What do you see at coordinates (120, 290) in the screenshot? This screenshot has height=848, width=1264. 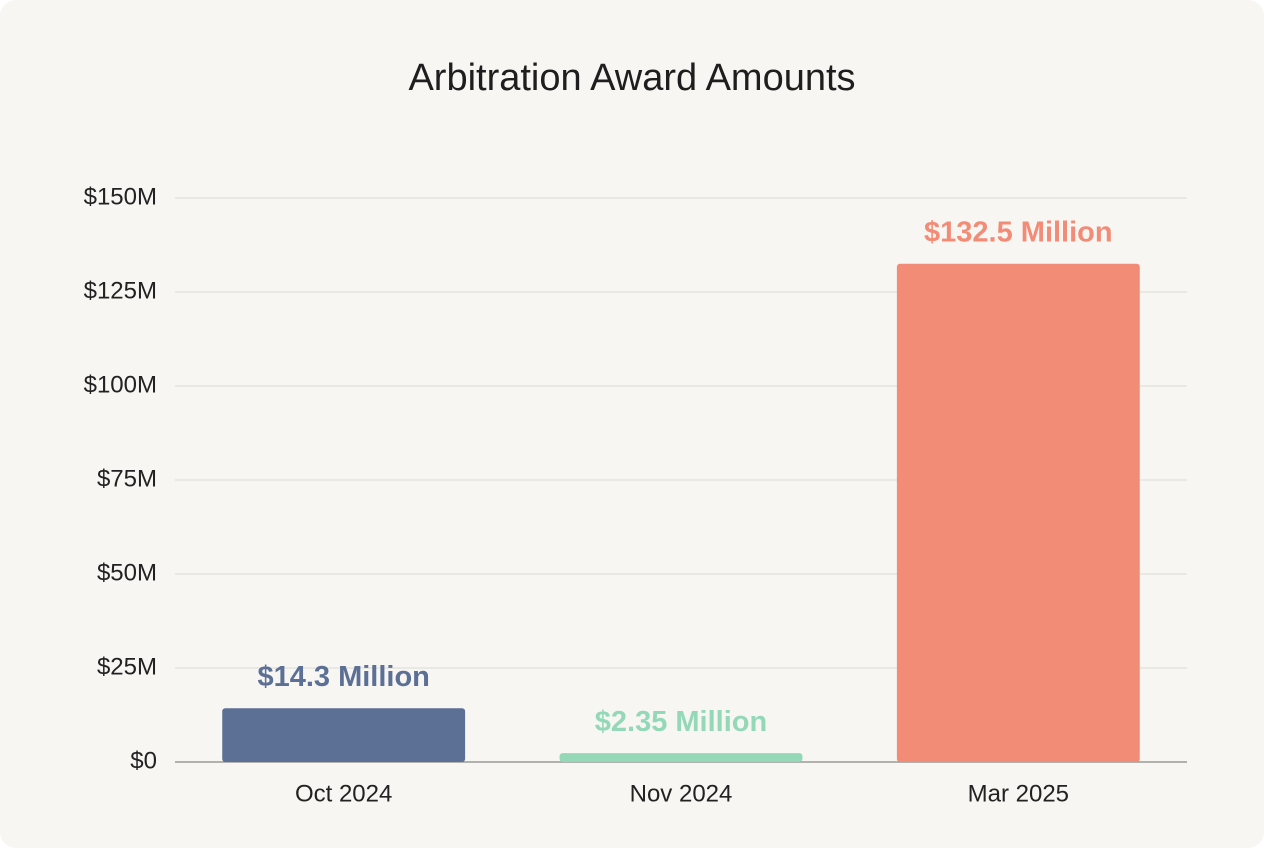 I see `y-tick-label: $125M` at bounding box center [120, 290].